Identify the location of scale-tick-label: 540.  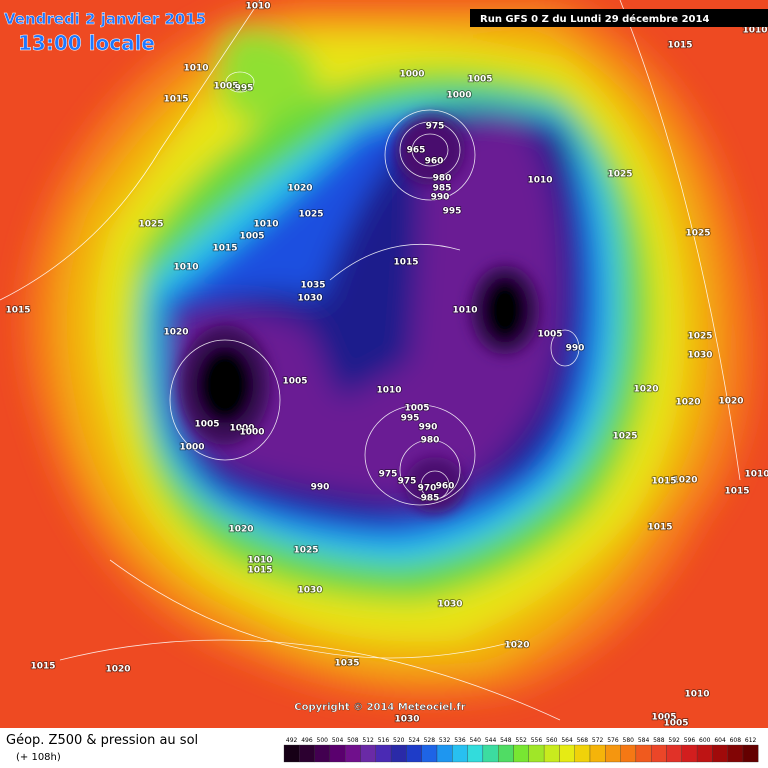
(476, 740).